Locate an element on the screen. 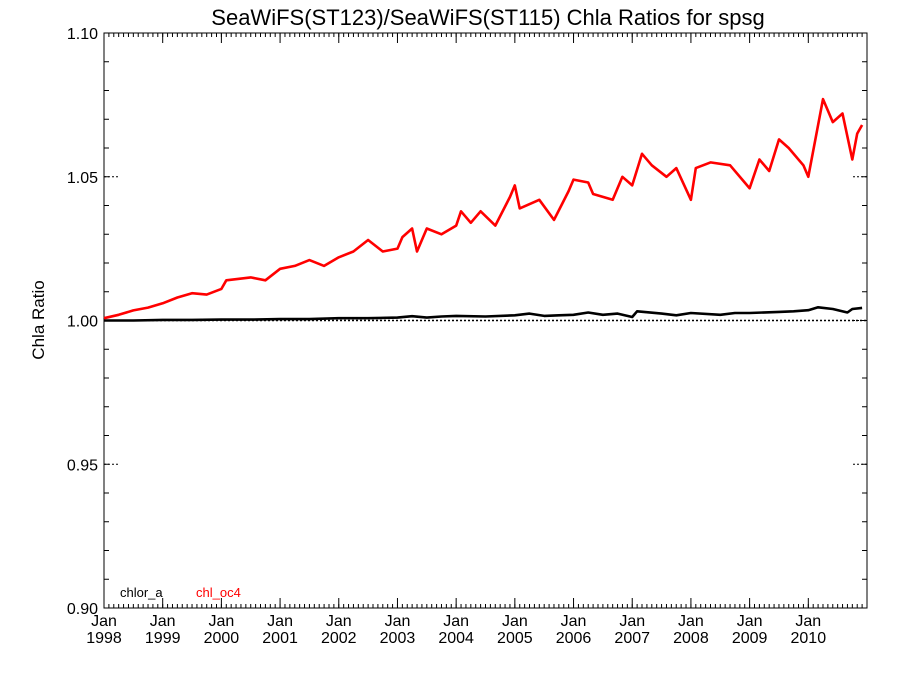 This screenshot has width=900, height=675. x-tick-label-year: 2007 is located at coordinates (632, 638).